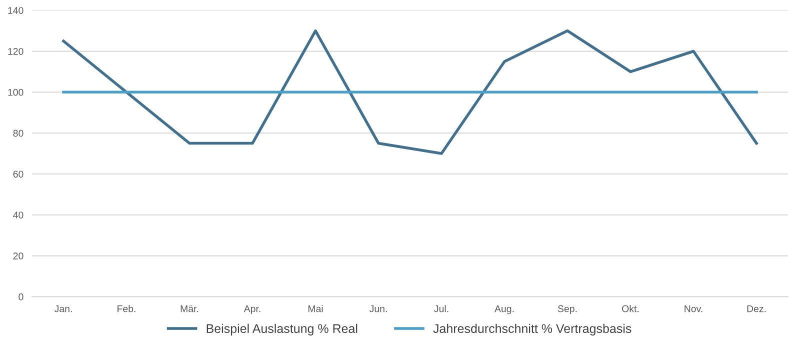 Image resolution: width=800 pixels, height=345 pixels. Describe the element at coordinates (693, 308) in the screenshot. I see `x-tick-label: Nov.` at that location.